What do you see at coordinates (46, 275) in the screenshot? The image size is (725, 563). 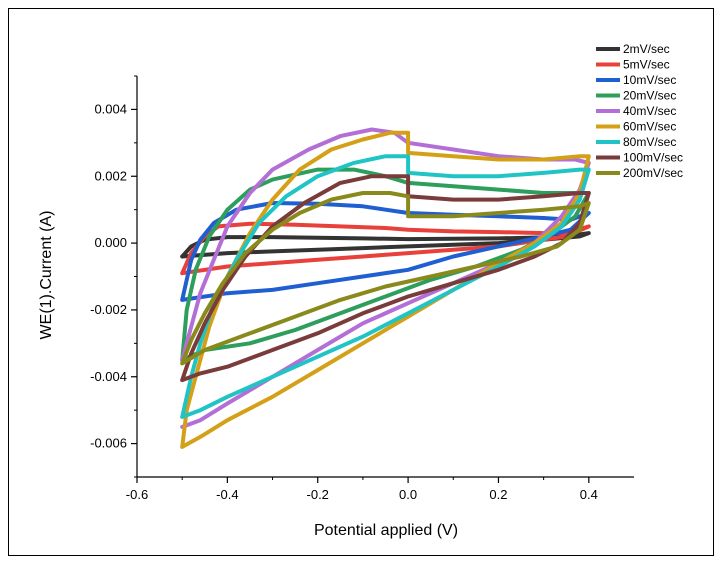 I see `y-axis-title: WE(1).Current (A)` at bounding box center [46, 275].